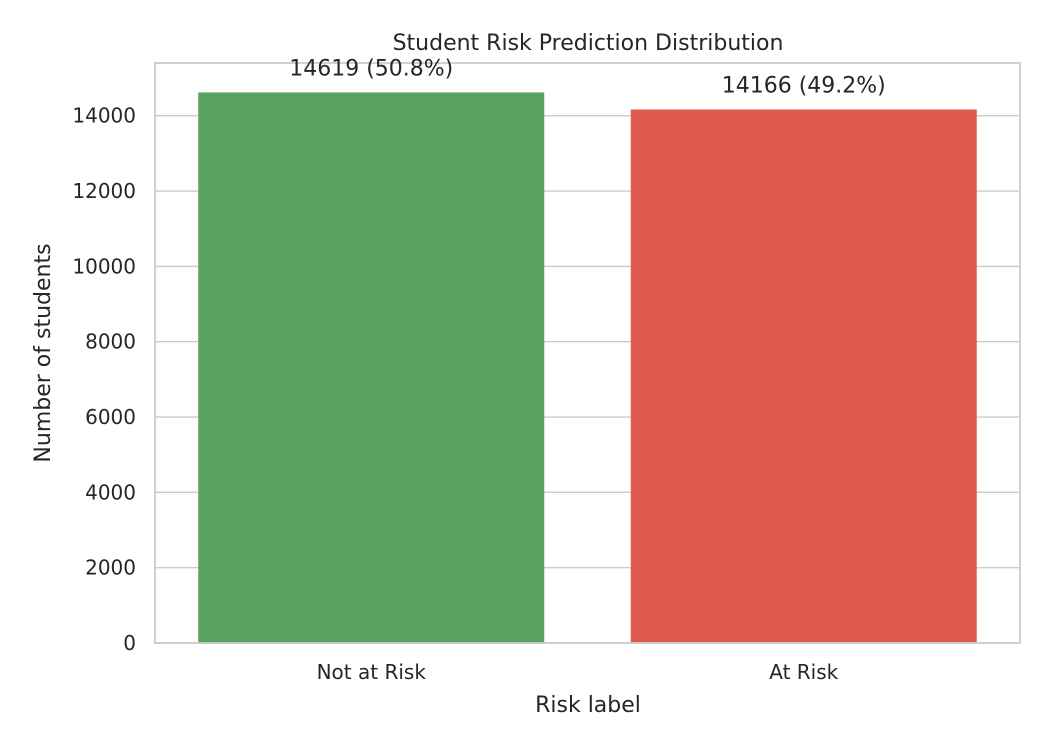 Image resolution: width=1050 pixels, height=750 pixels. I want to click on chart-title: Student Risk Prediction Distribution, so click(588, 43).